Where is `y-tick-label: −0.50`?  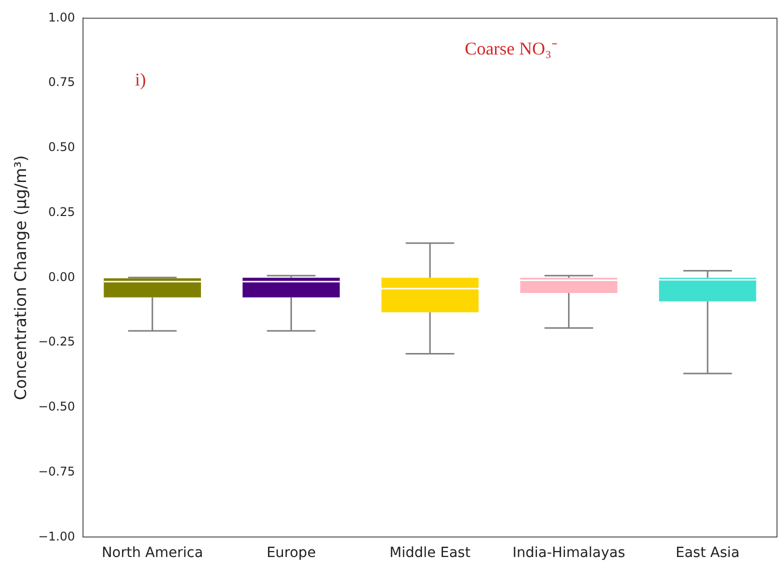 y-tick-label: −0.50 is located at coordinates (56, 407).